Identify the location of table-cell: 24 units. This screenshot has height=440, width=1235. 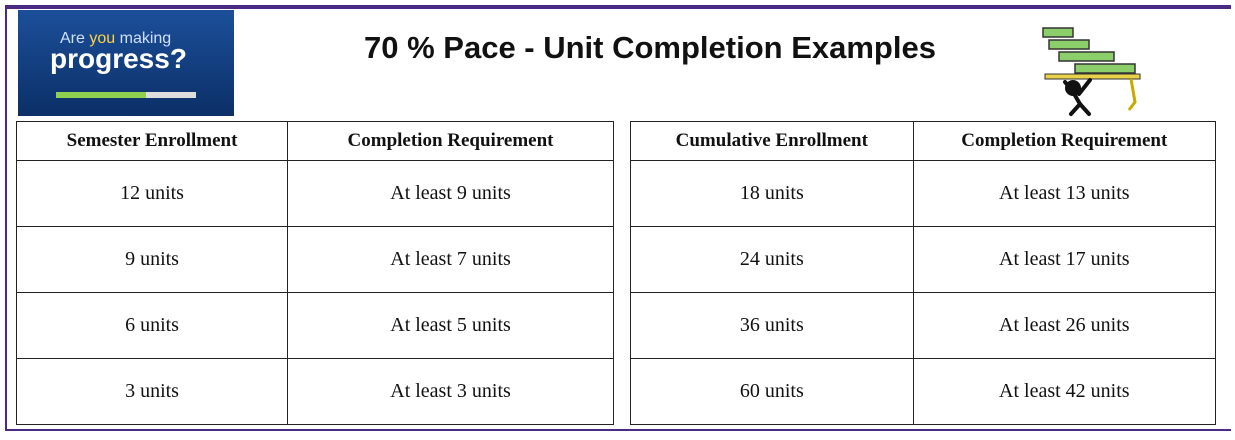
(772, 259).